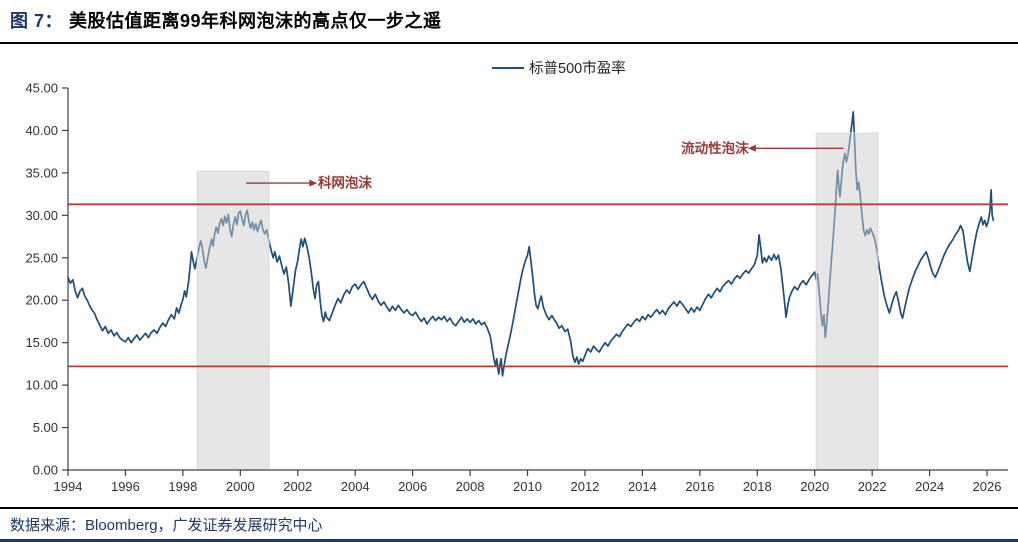 Image resolution: width=1018 pixels, height=542 pixels. Describe the element at coordinates (872, 486) in the screenshot. I see `x-tick-label: 2022` at that location.